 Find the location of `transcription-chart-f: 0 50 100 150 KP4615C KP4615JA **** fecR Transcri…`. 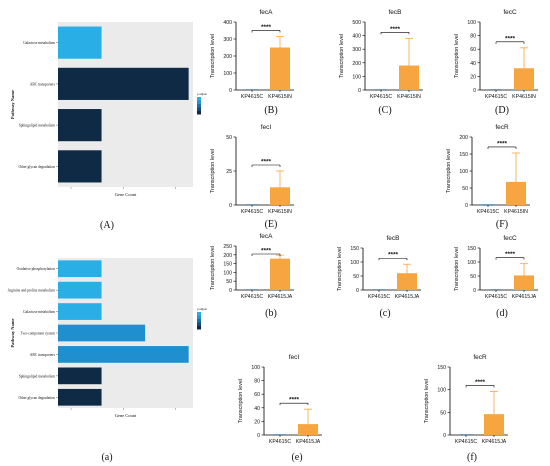

transcription-chart-f: 0 50 100 150 KP4615C KP4615JA **** fecR Transcri… is located at coordinates (466, 408).